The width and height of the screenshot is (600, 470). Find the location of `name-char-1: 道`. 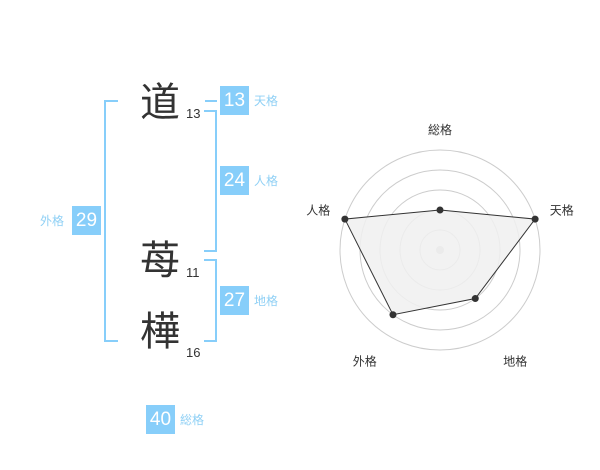

name-char-1: 道 is located at coordinates (160, 103).